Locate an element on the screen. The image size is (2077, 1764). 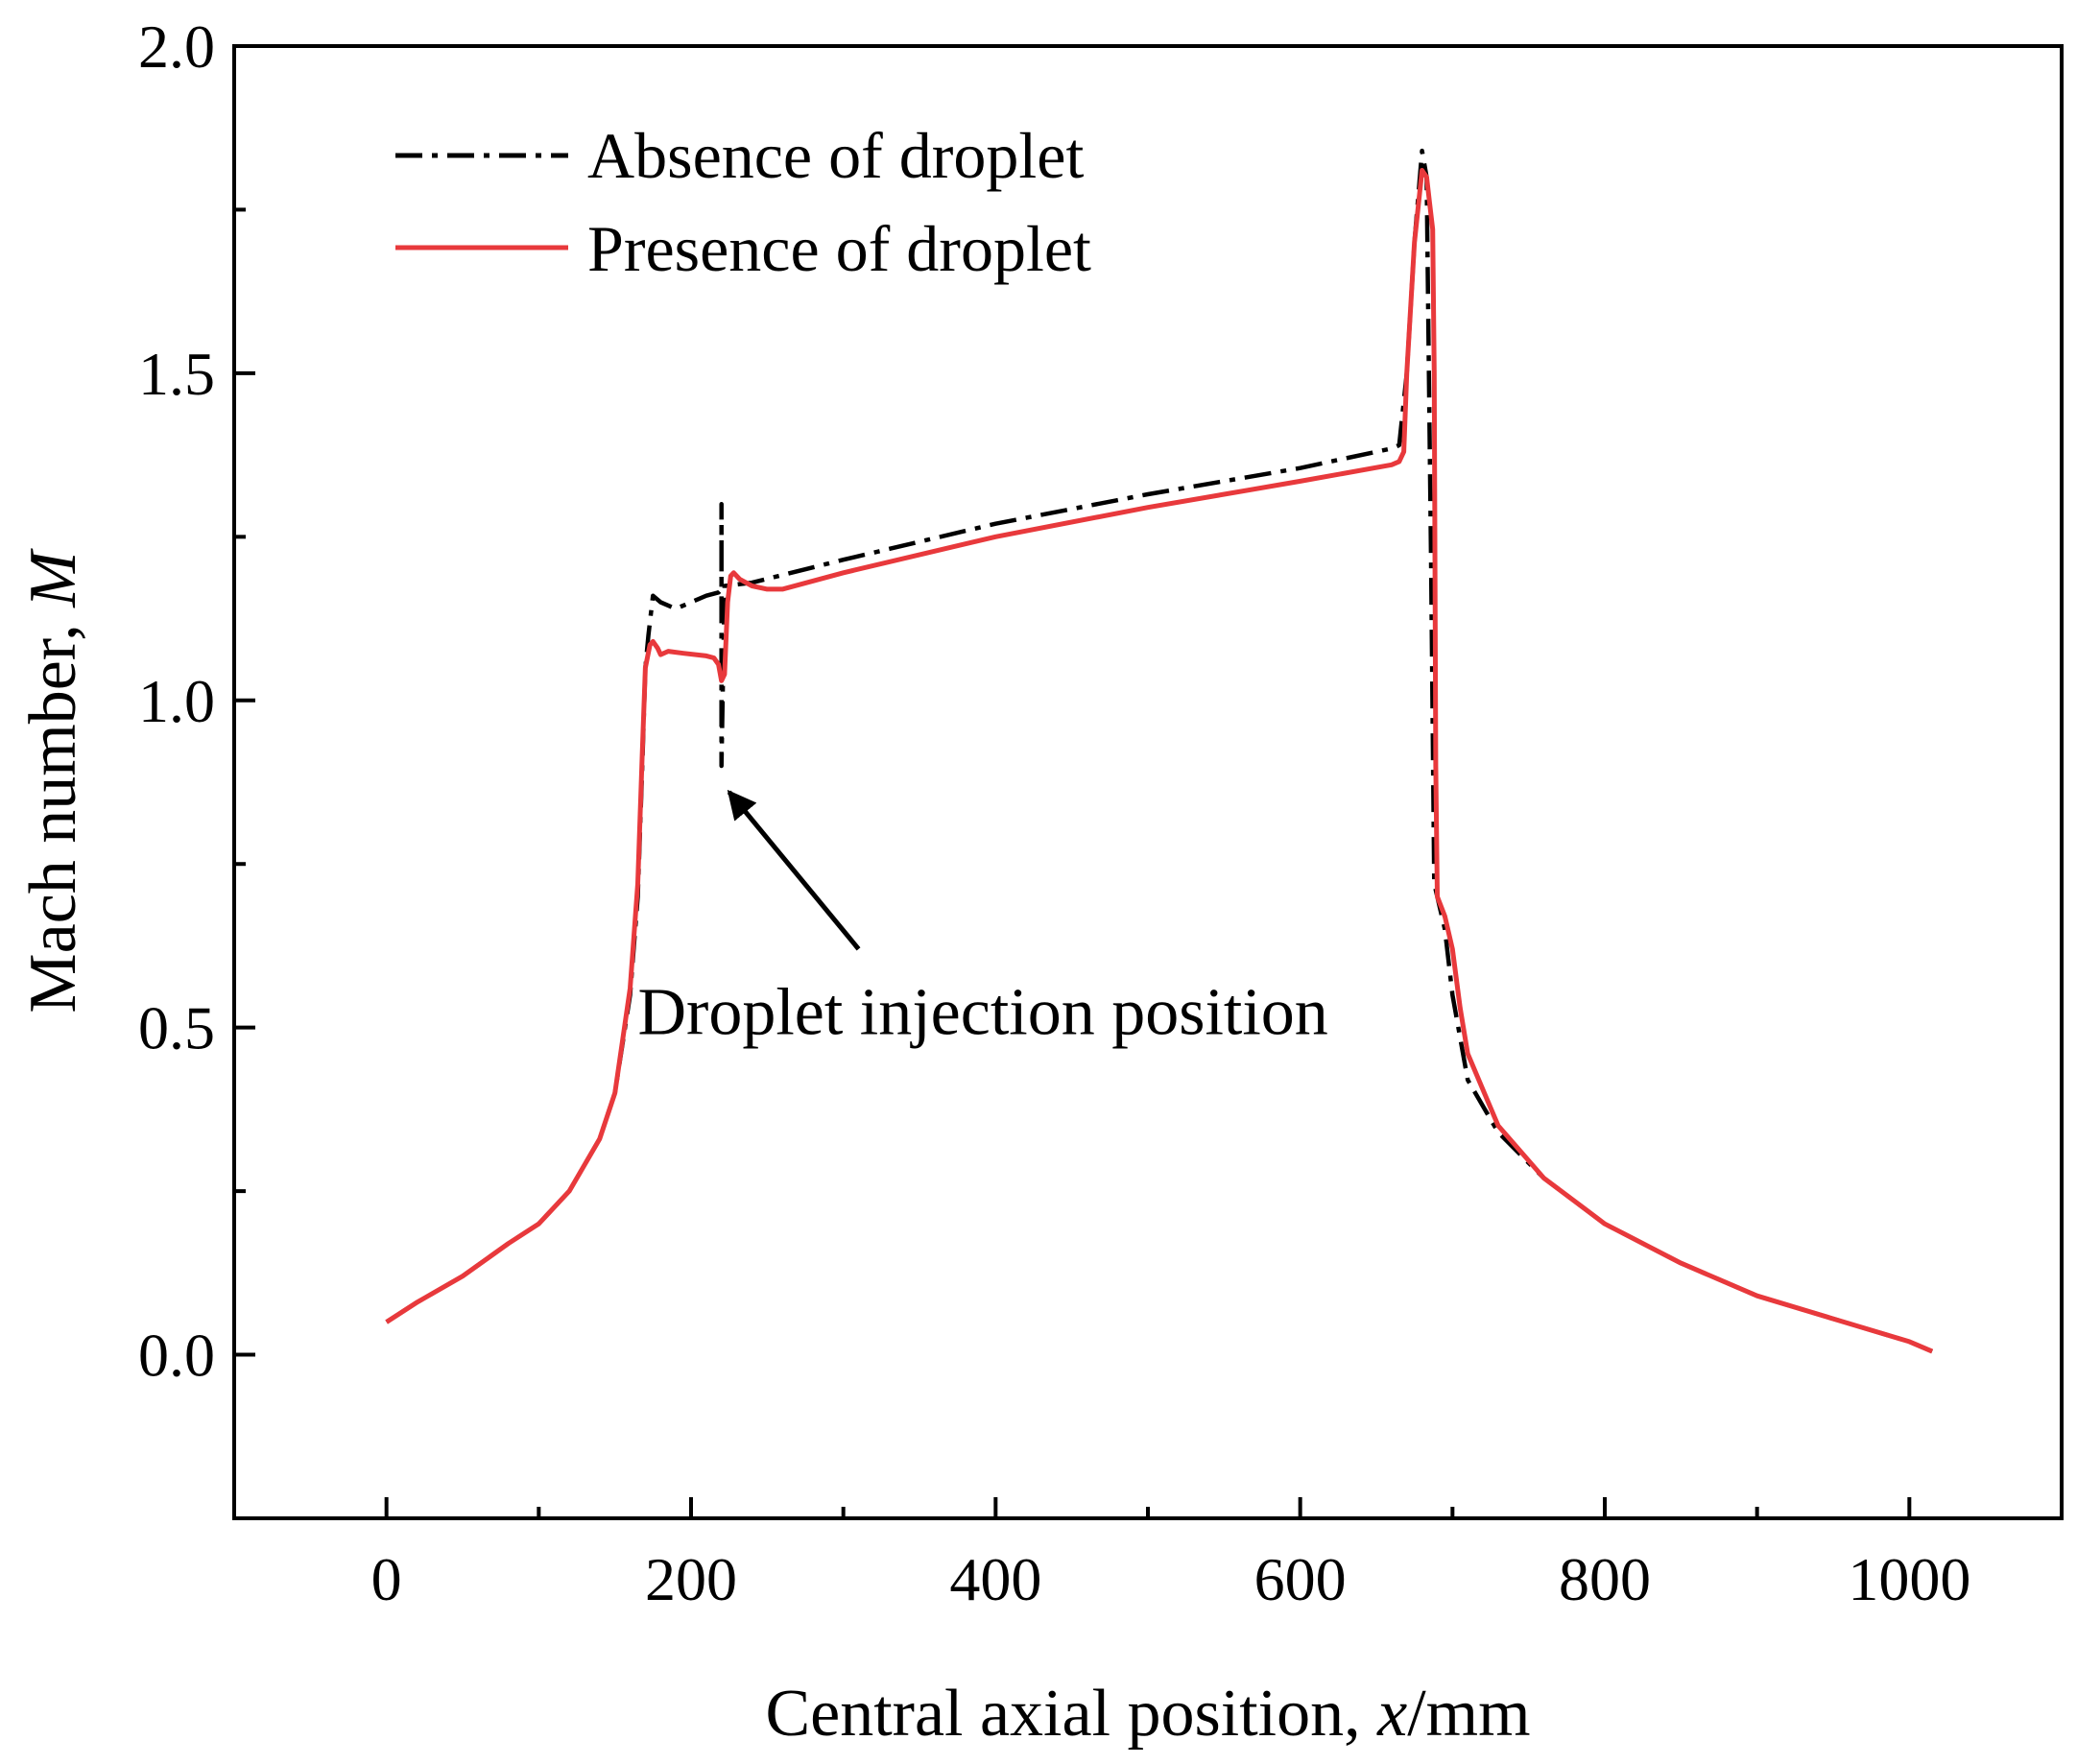
legend-label-presence: Presence of droplet is located at coordinates (839, 249).